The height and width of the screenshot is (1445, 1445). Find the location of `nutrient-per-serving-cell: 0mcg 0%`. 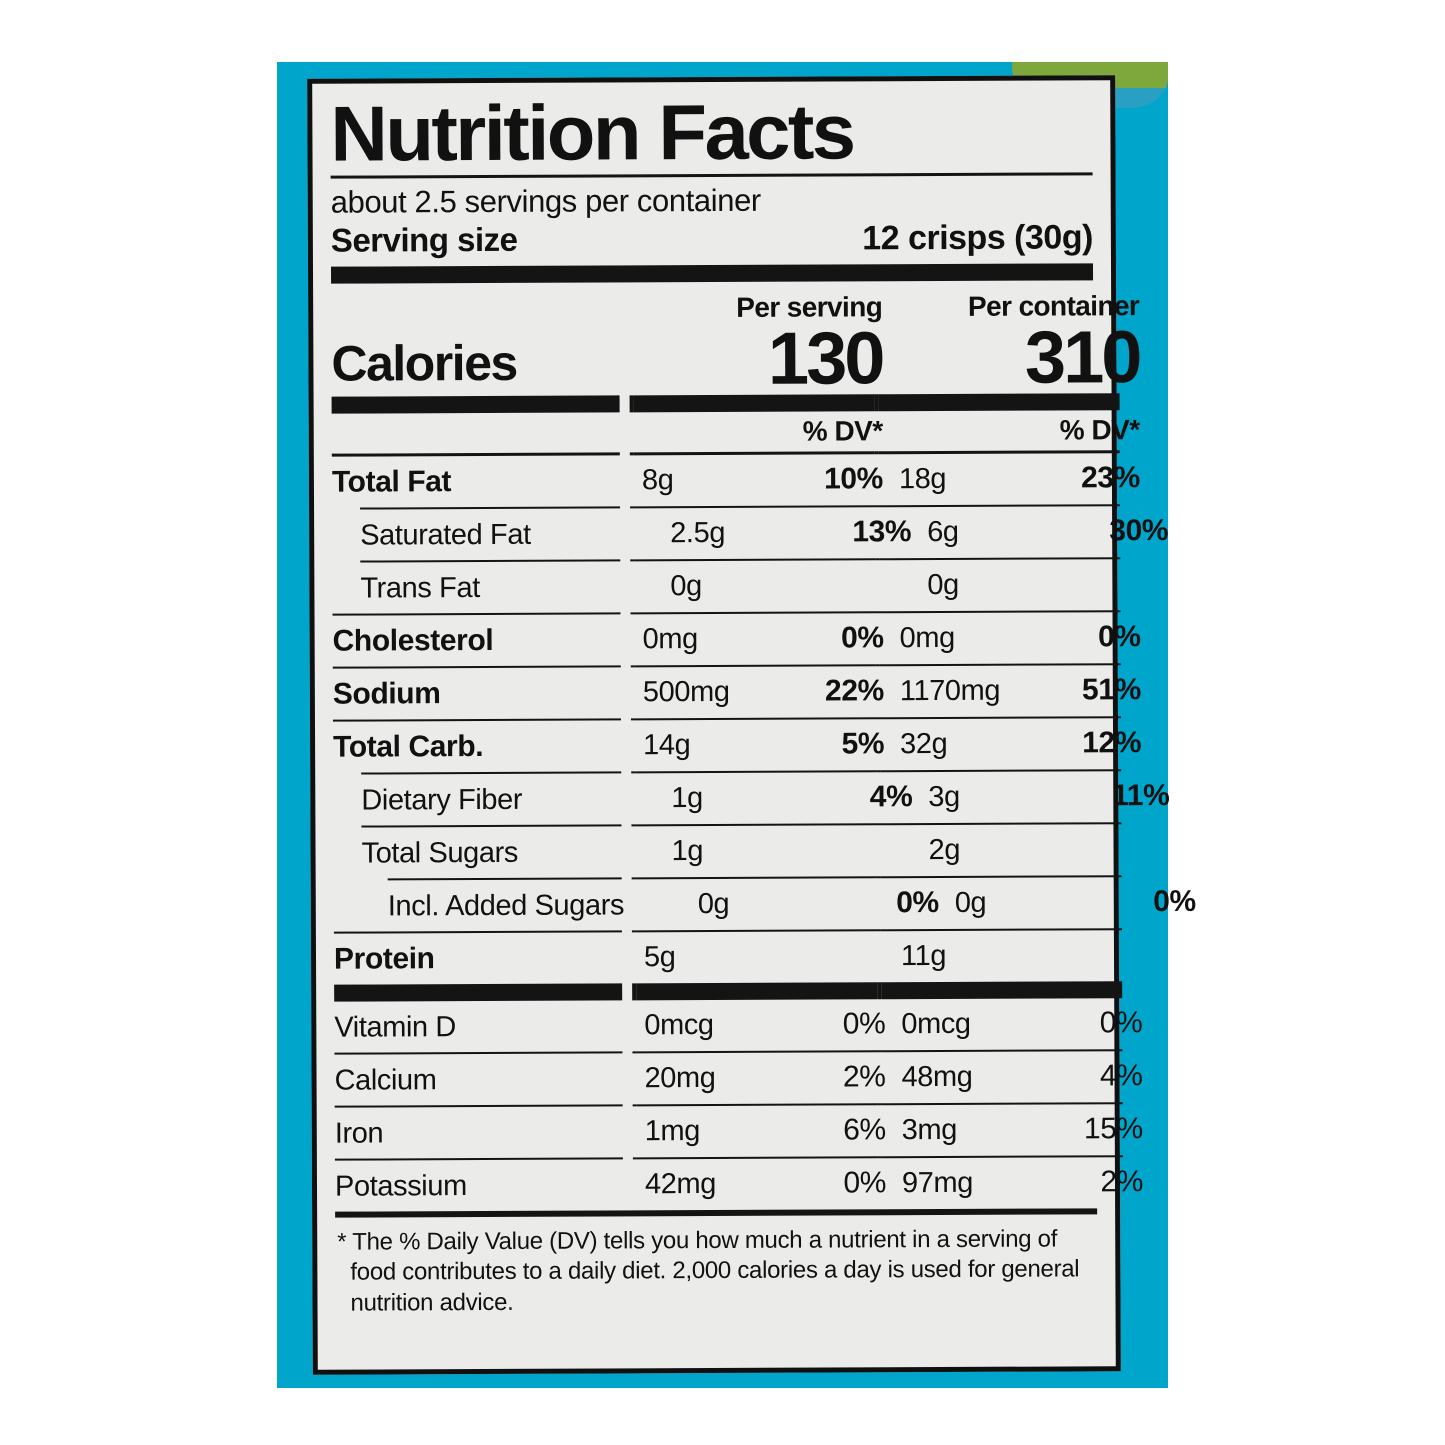

nutrient-per-serving-cell: 0mcg 0% is located at coordinates (762, 1024).